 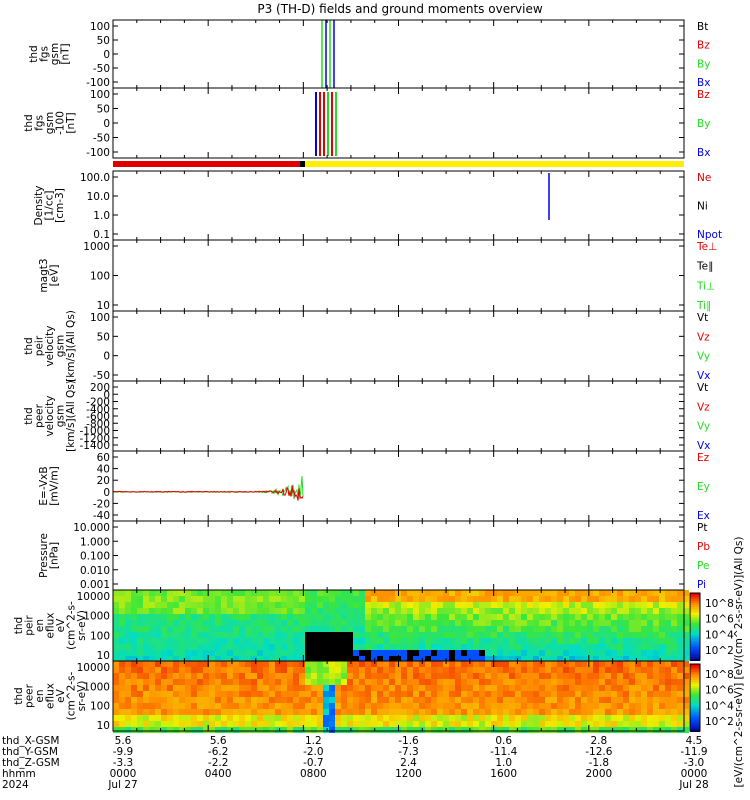 I want to click on legend-by: By, so click(x=703, y=124).